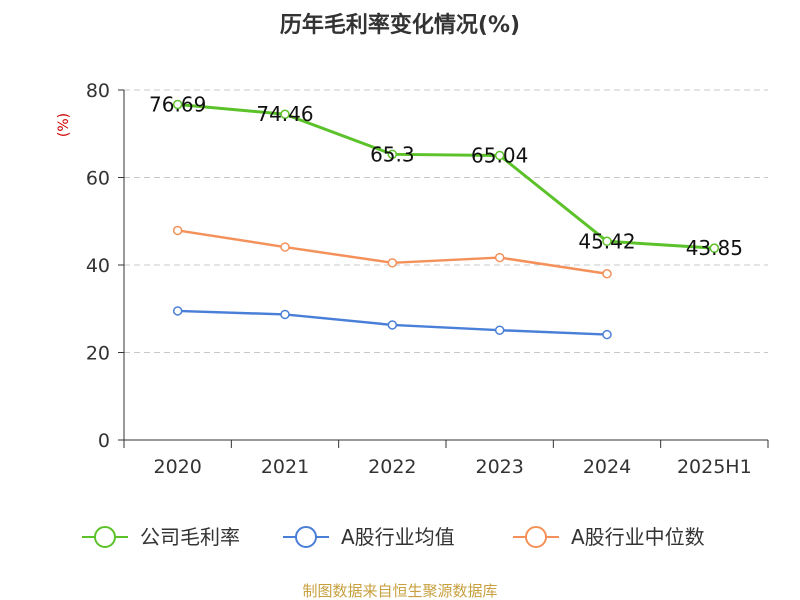  I want to click on chart-title: 历年毛利率变化情况(%), so click(400, 25).